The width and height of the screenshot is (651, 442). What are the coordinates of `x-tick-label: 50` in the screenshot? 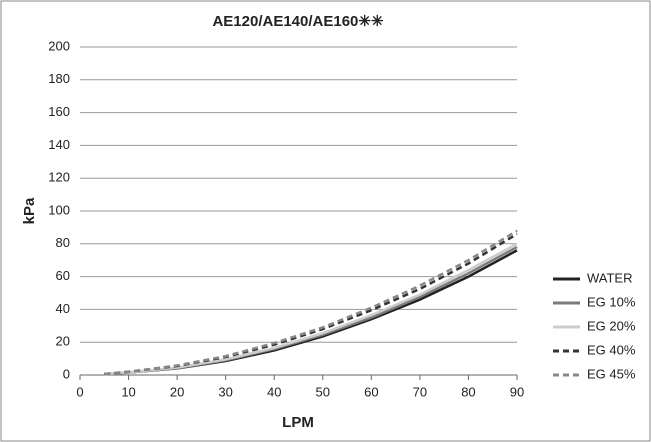 It's located at (323, 391).